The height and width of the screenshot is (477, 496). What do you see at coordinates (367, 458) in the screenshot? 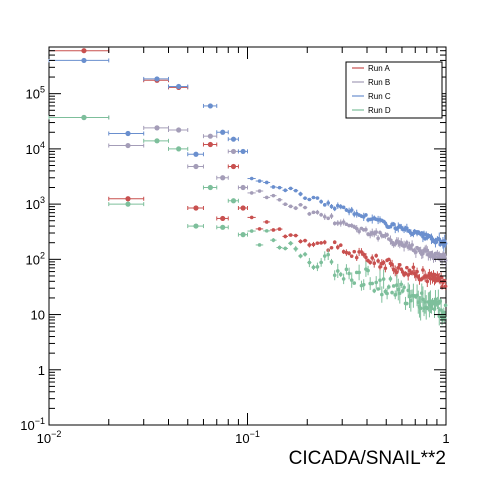
I see `x-axis-title: CICADA/SNAIL**2` at bounding box center [367, 458].